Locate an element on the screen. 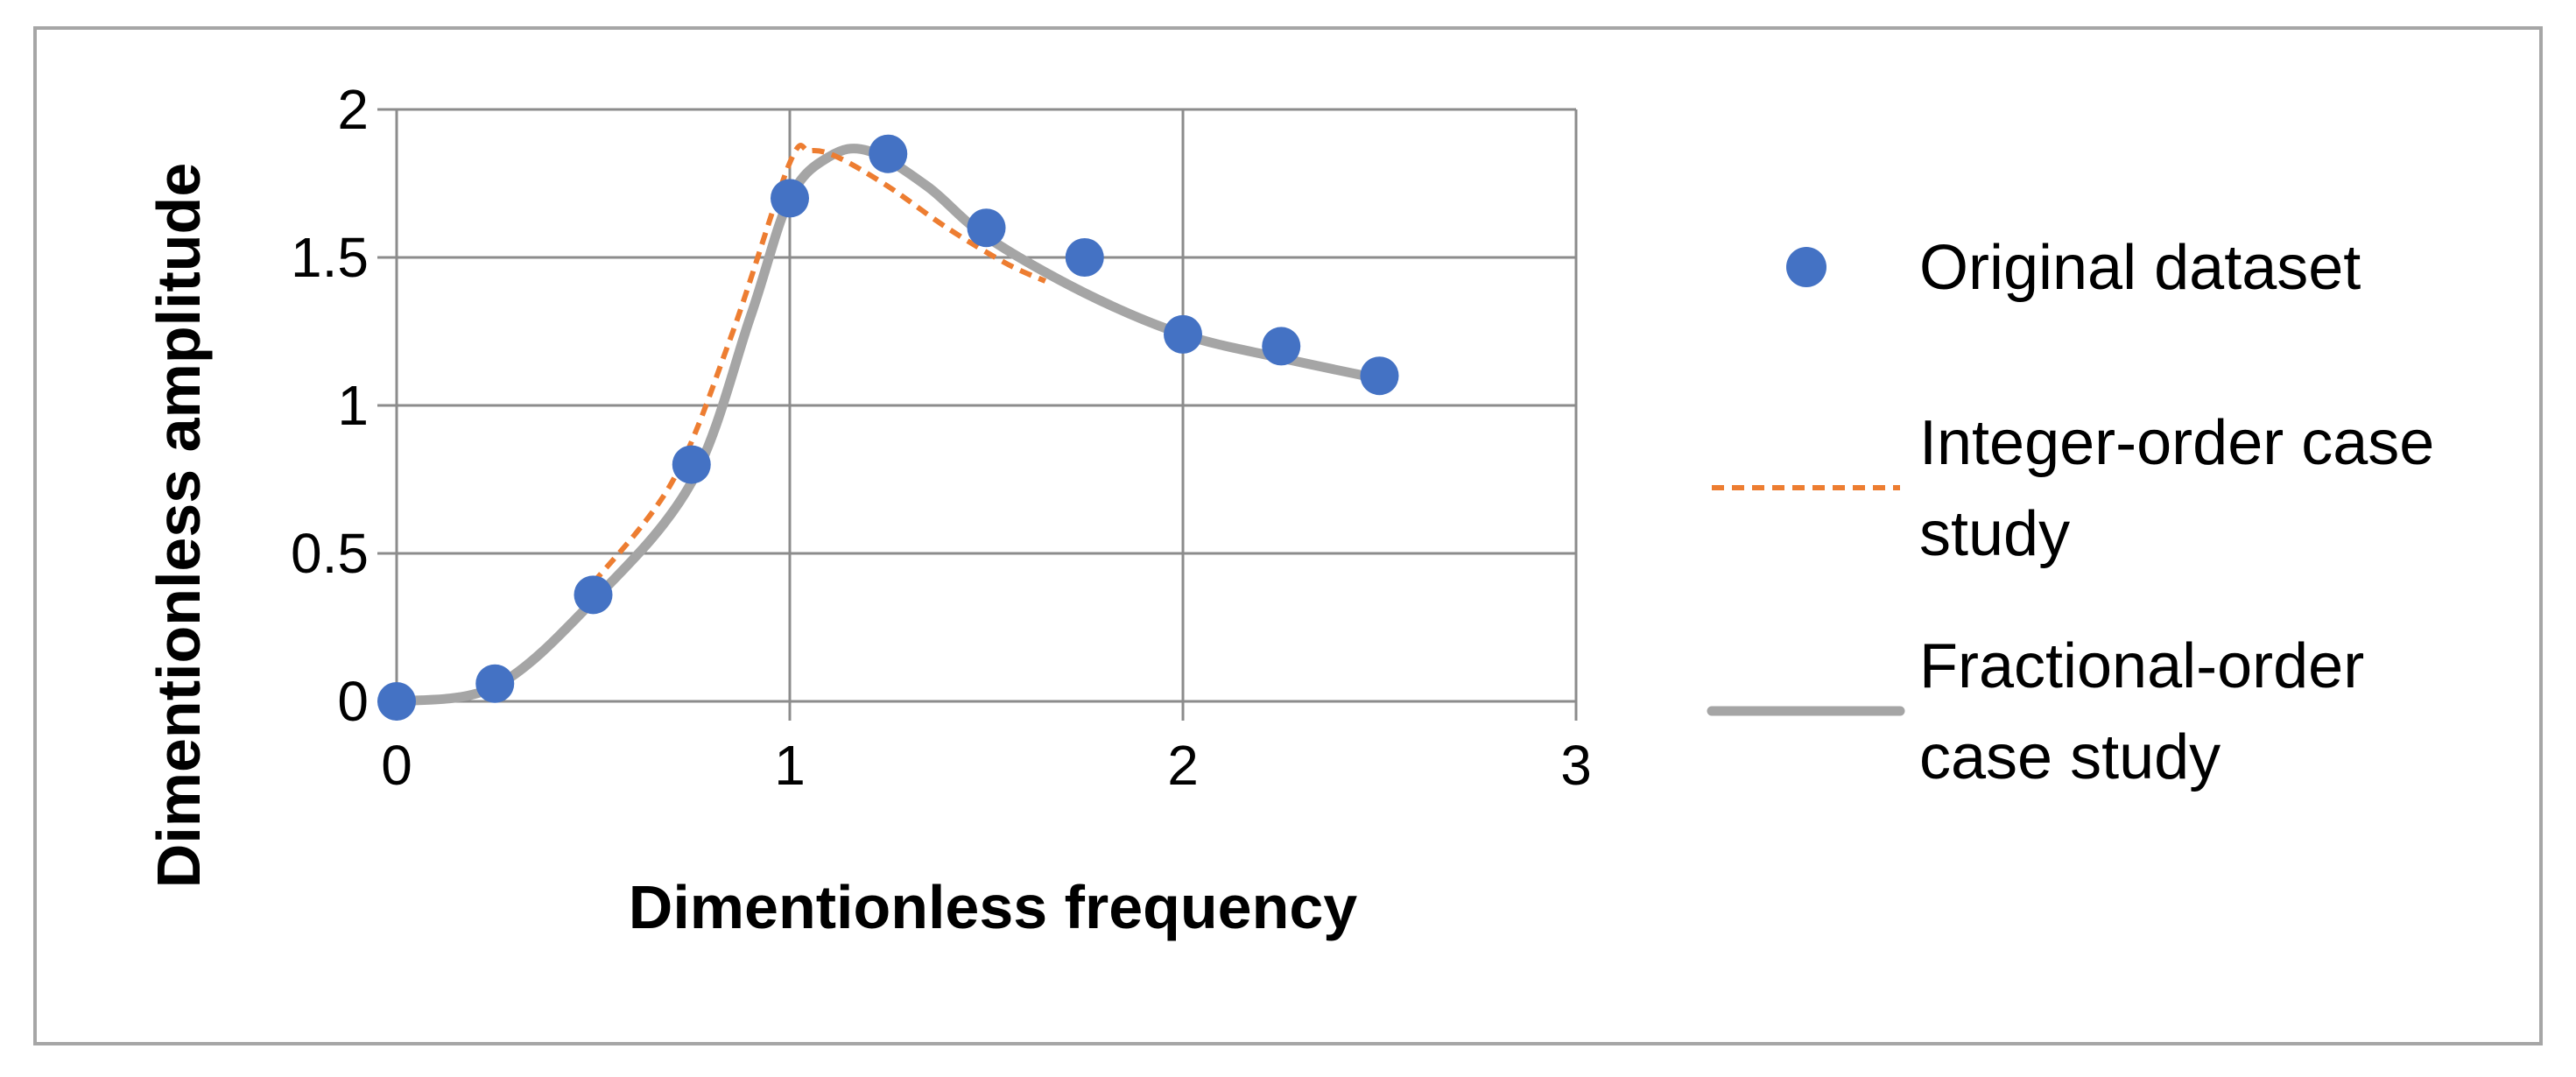 This screenshot has width=2576, height=1077. y-tick-label: 0 is located at coordinates (353, 701).